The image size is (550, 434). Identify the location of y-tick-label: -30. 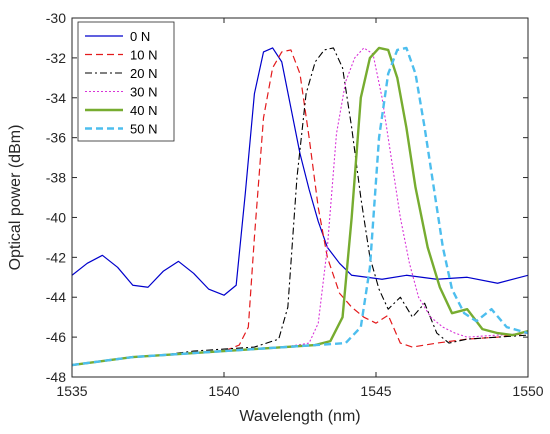
(56, 18).